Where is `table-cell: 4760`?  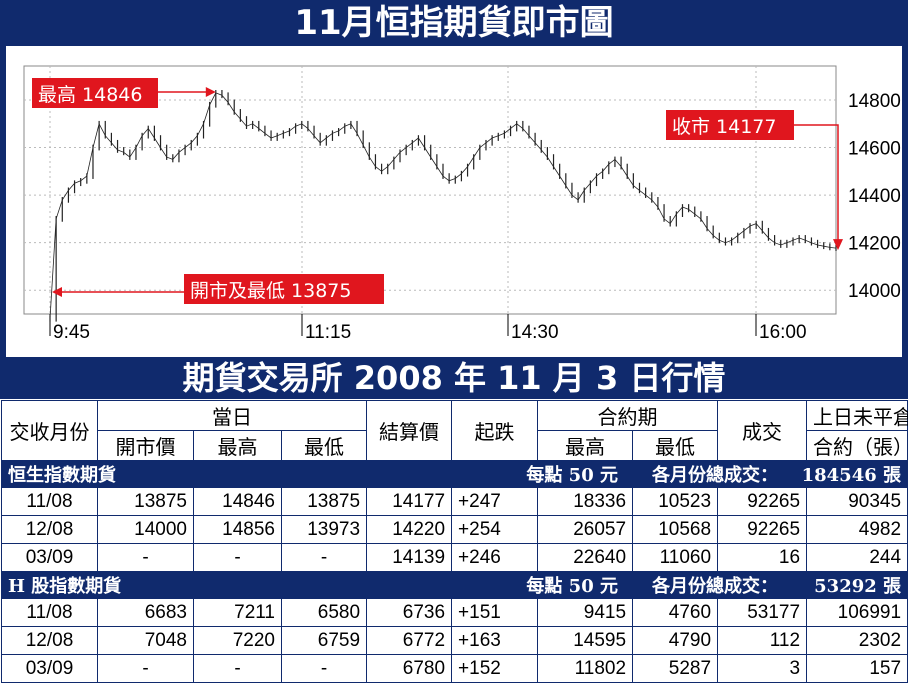
table-cell: 4760 is located at coordinates (675, 612).